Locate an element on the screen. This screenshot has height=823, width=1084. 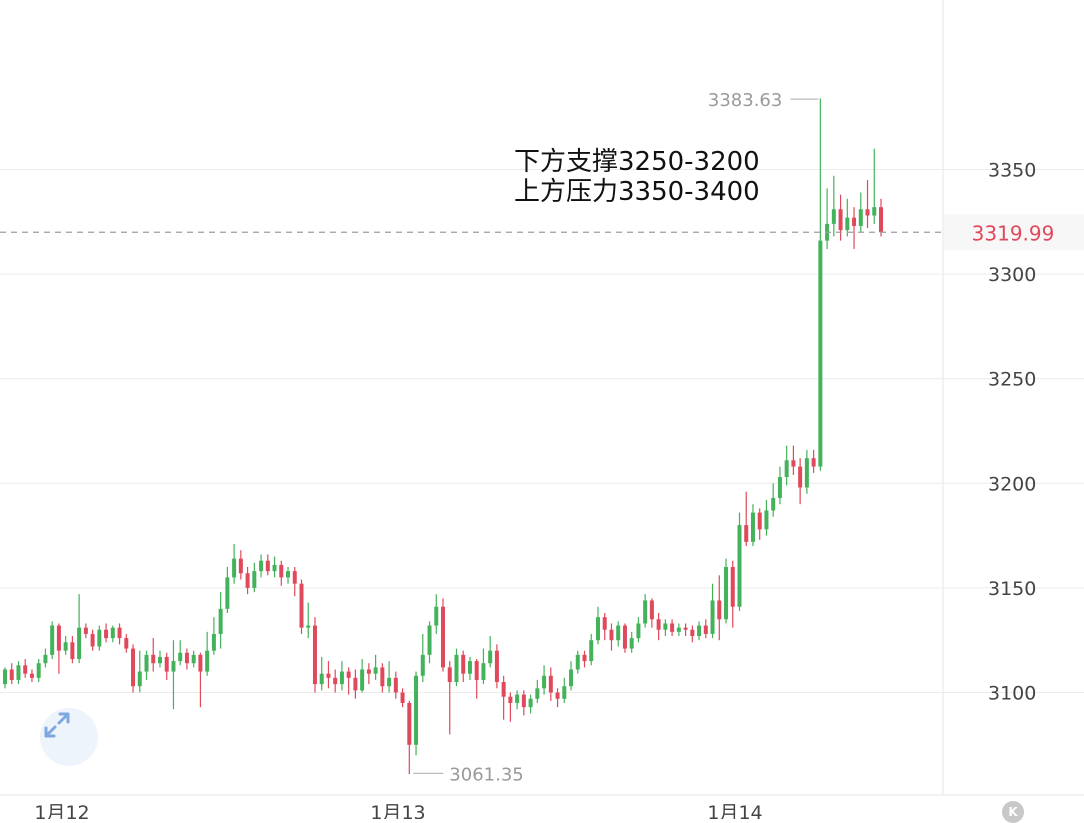
k-line-toggle-icon: K is located at coordinates (1013, 812).